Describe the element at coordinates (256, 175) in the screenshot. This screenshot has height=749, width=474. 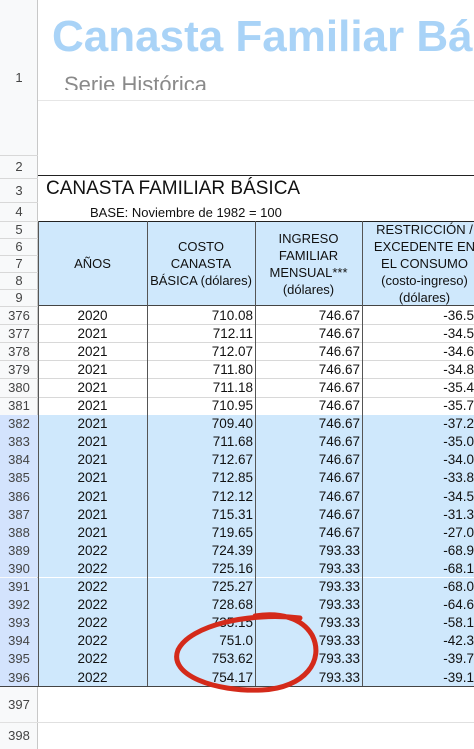
I see `heading-line` at that location.